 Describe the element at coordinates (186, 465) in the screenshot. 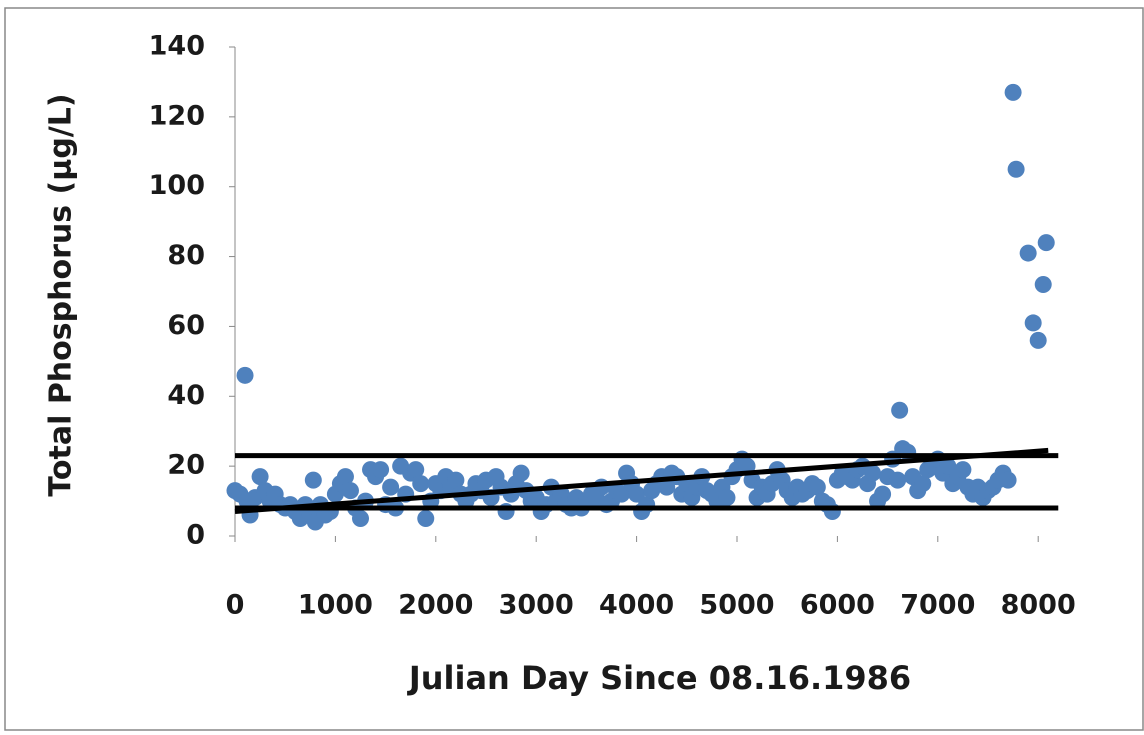

I see `y-tick-label: 20` at that location.